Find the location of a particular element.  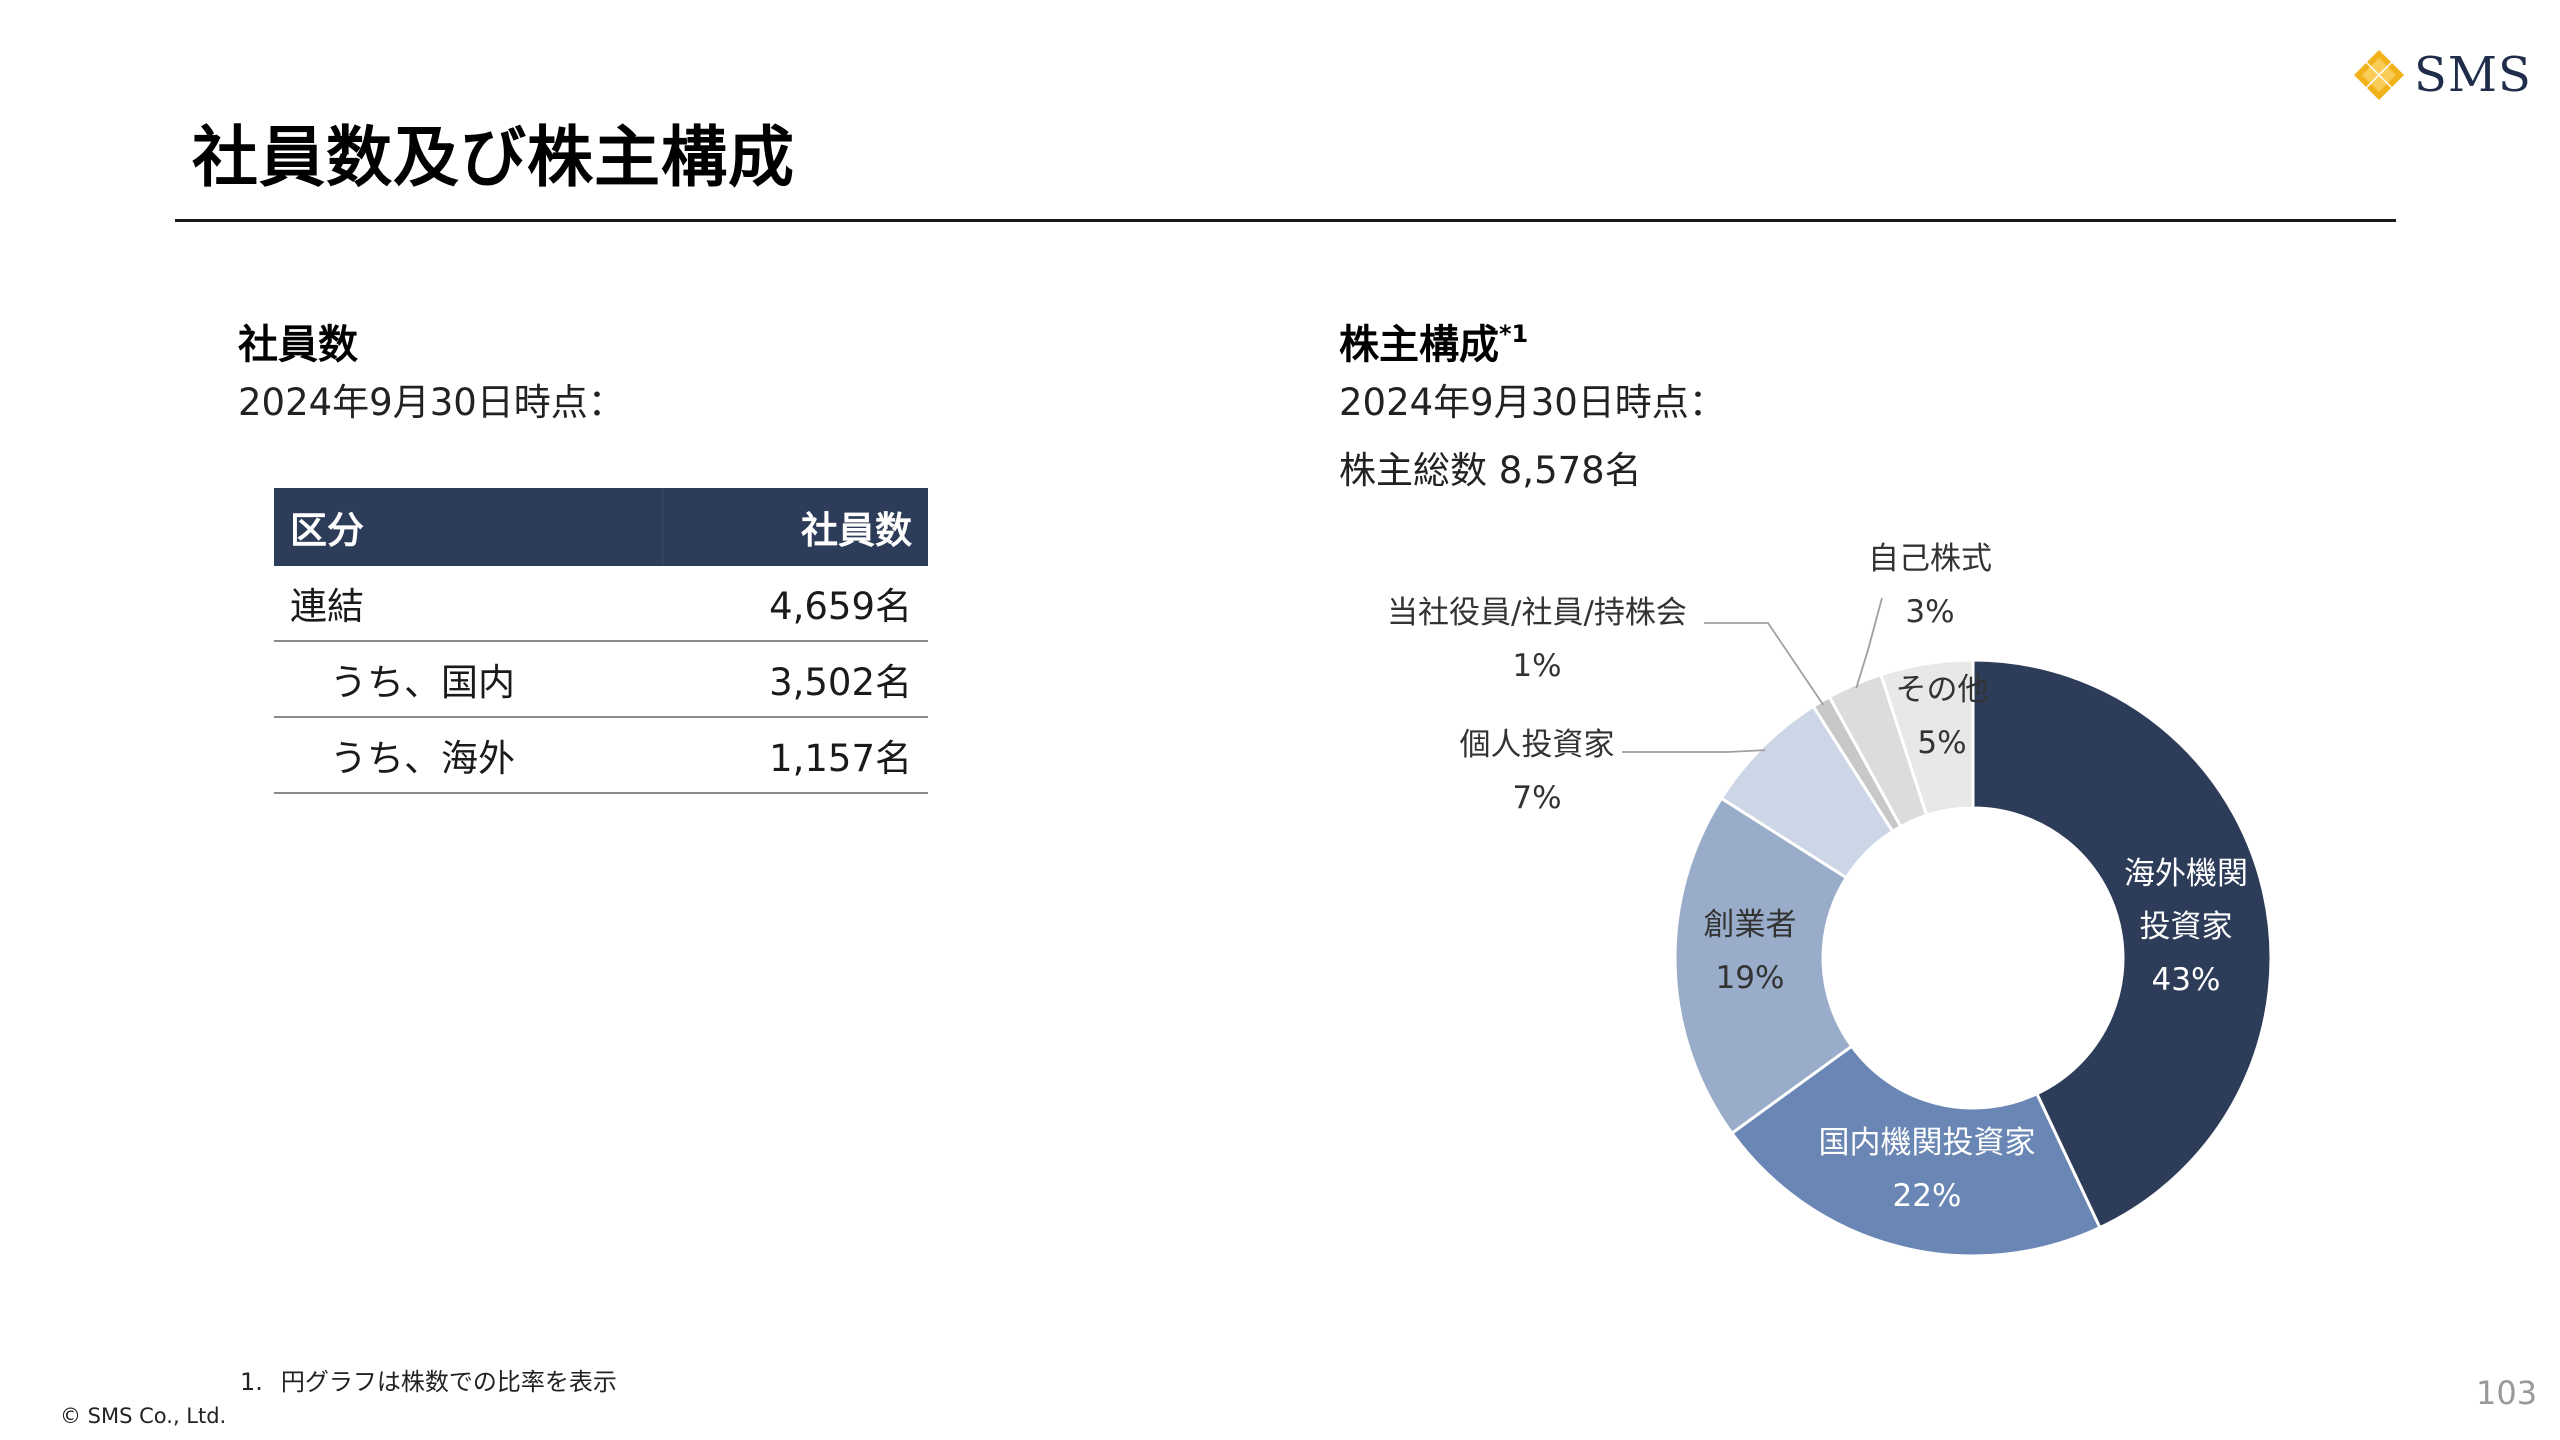

company-logo: SMS is located at coordinates (2442, 75).